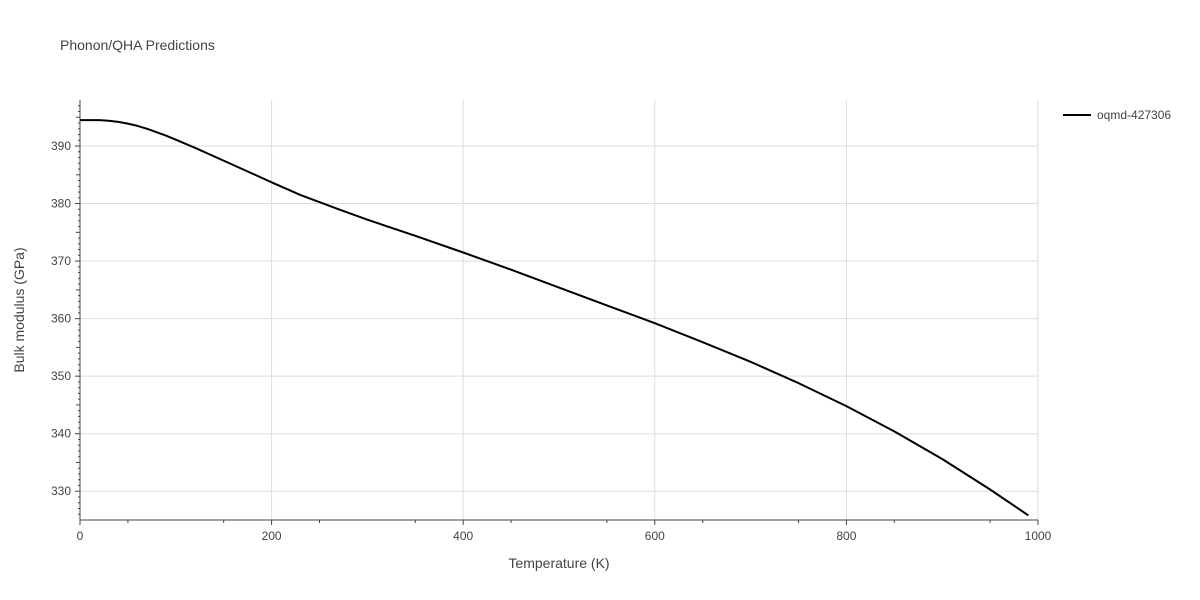 Image resolution: width=1200 pixels, height=600 pixels. Describe the element at coordinates (80, 536) in the screenshot. I see `x-tick-label: 0` at that location.